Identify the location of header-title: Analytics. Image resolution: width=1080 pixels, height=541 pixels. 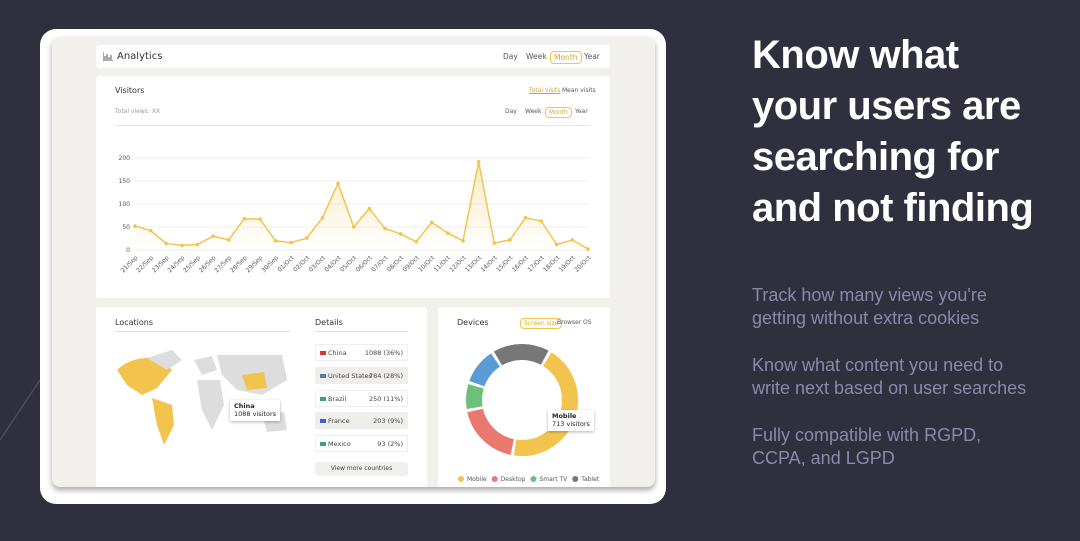
(140, 56).